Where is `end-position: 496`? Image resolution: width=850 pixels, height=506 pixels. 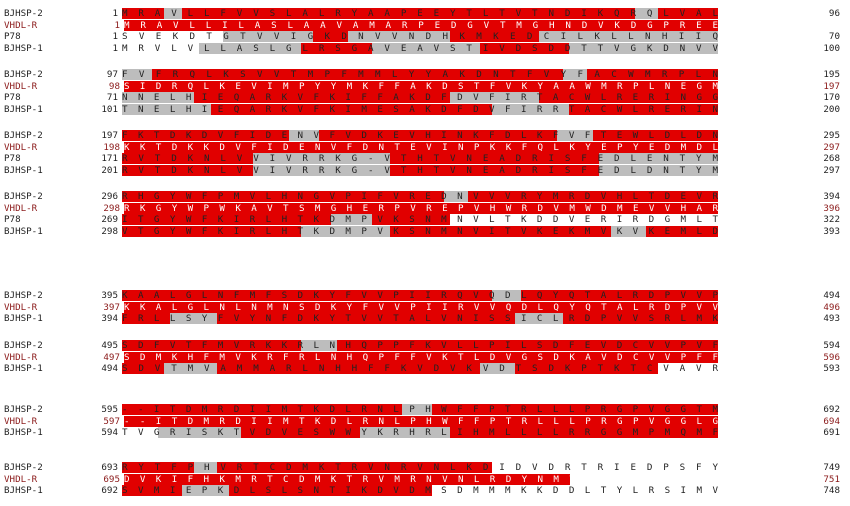 end-position: 496 is located at coordinates (831, 307).